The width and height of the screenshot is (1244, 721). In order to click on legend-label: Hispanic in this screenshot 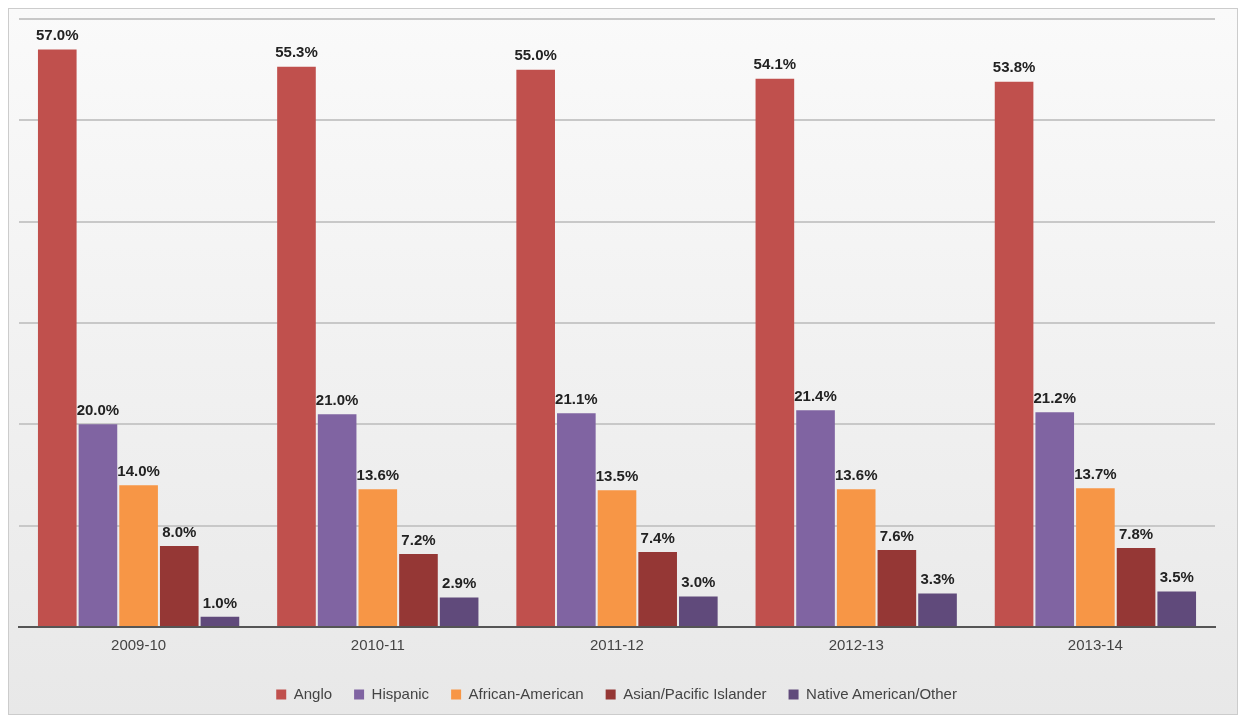, I will do `click(400, 693)`.